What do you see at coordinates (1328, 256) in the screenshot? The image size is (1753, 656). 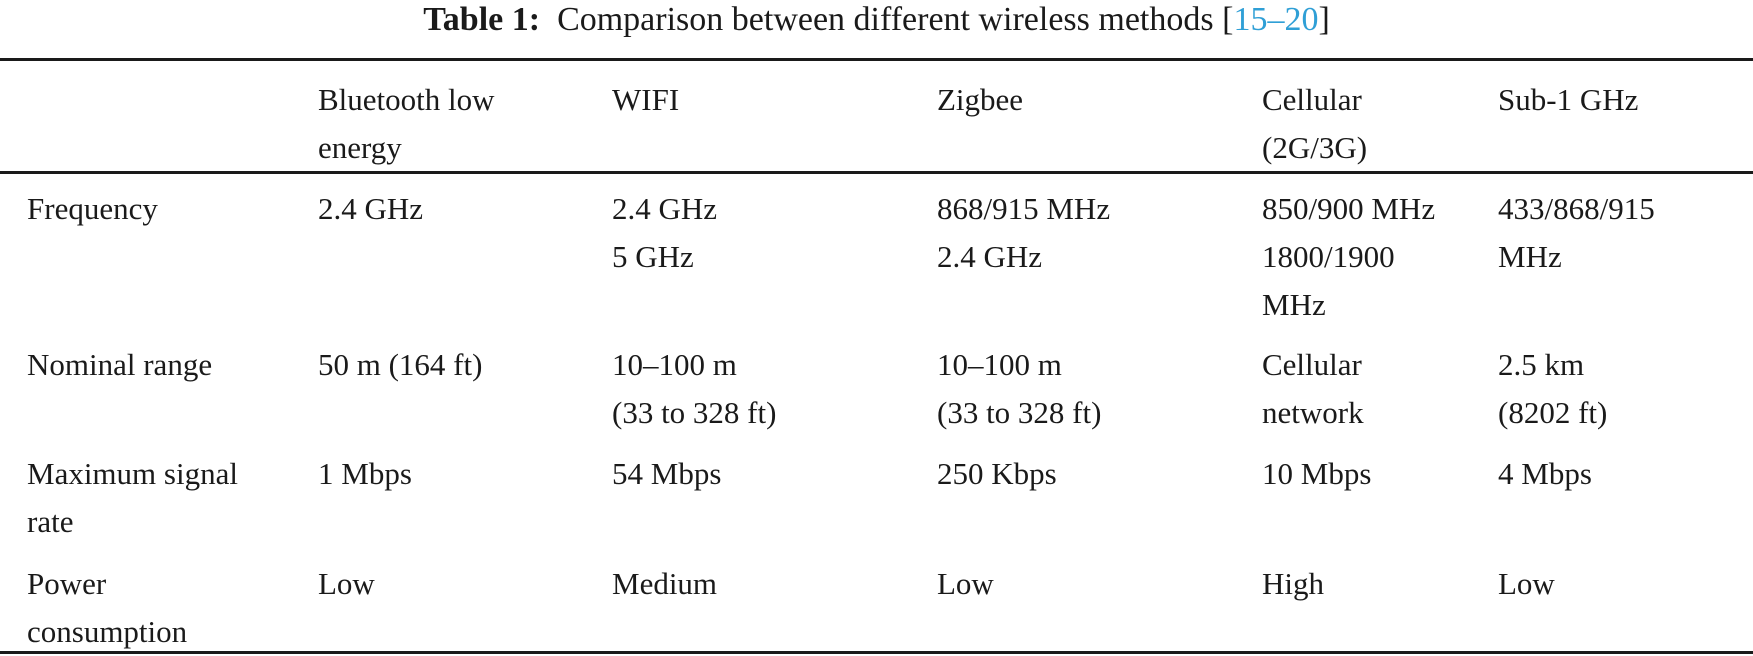 I see `cell-text: 1800/1900` at bounding box center [1328, 256].